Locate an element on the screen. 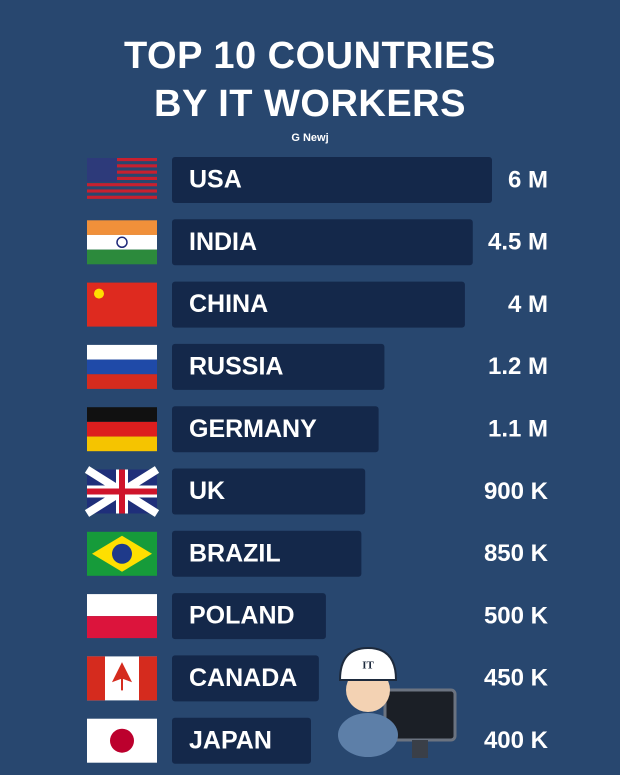 The width and height of the screenshot is (620, 775). value-label: 400 K is located at coordinates (516, 740).